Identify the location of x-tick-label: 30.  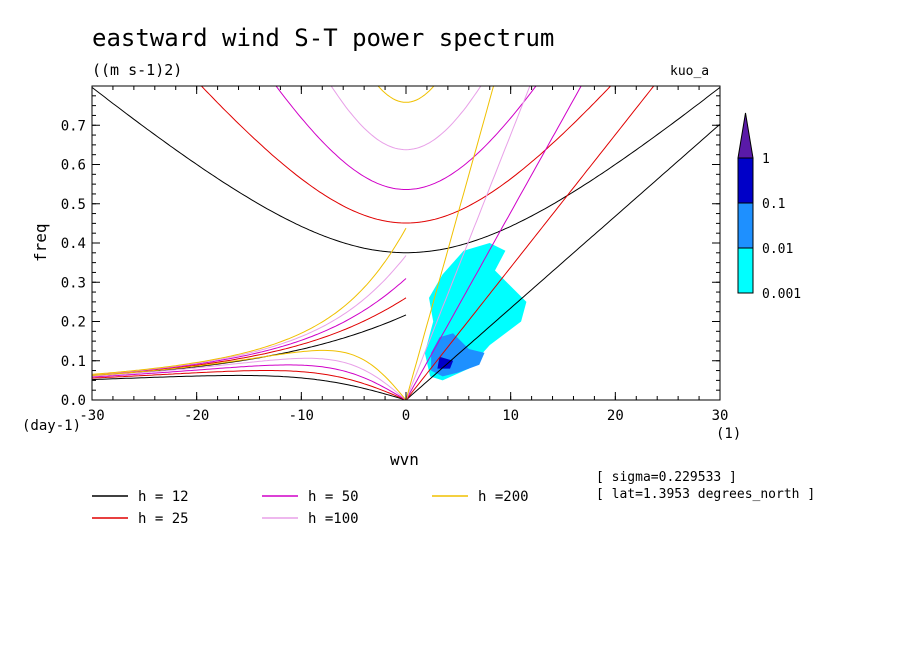
(720, 416).